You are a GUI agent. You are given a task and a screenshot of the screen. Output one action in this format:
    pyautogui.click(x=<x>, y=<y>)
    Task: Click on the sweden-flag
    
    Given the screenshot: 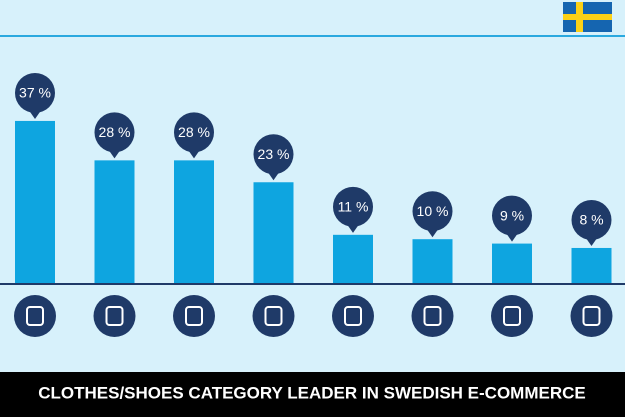 What is the action you would take?
    pyautogui.click(x=587, y=17)
    